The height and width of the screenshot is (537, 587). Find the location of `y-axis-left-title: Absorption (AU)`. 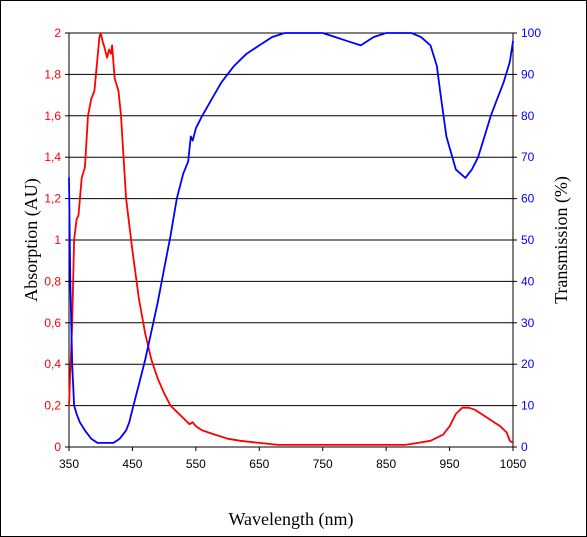

y-axis-left-title: Absorption (AU) is located at coordinates (31, 240).